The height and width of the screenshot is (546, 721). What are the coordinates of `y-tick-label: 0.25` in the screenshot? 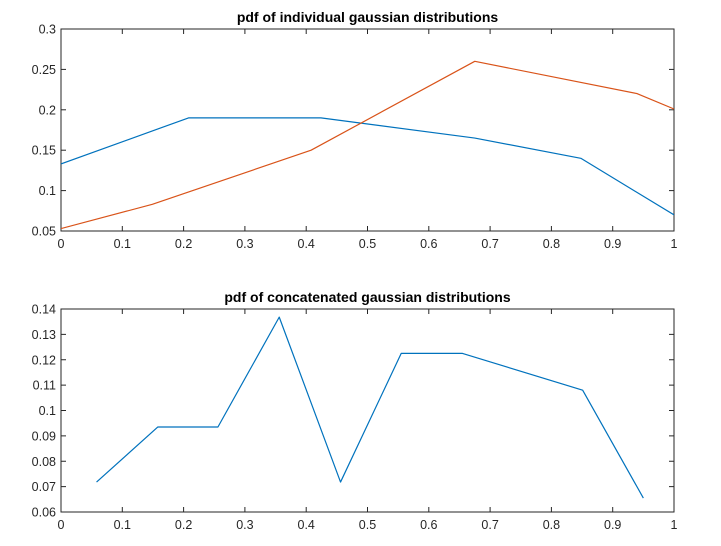 It's located at (44, 70).